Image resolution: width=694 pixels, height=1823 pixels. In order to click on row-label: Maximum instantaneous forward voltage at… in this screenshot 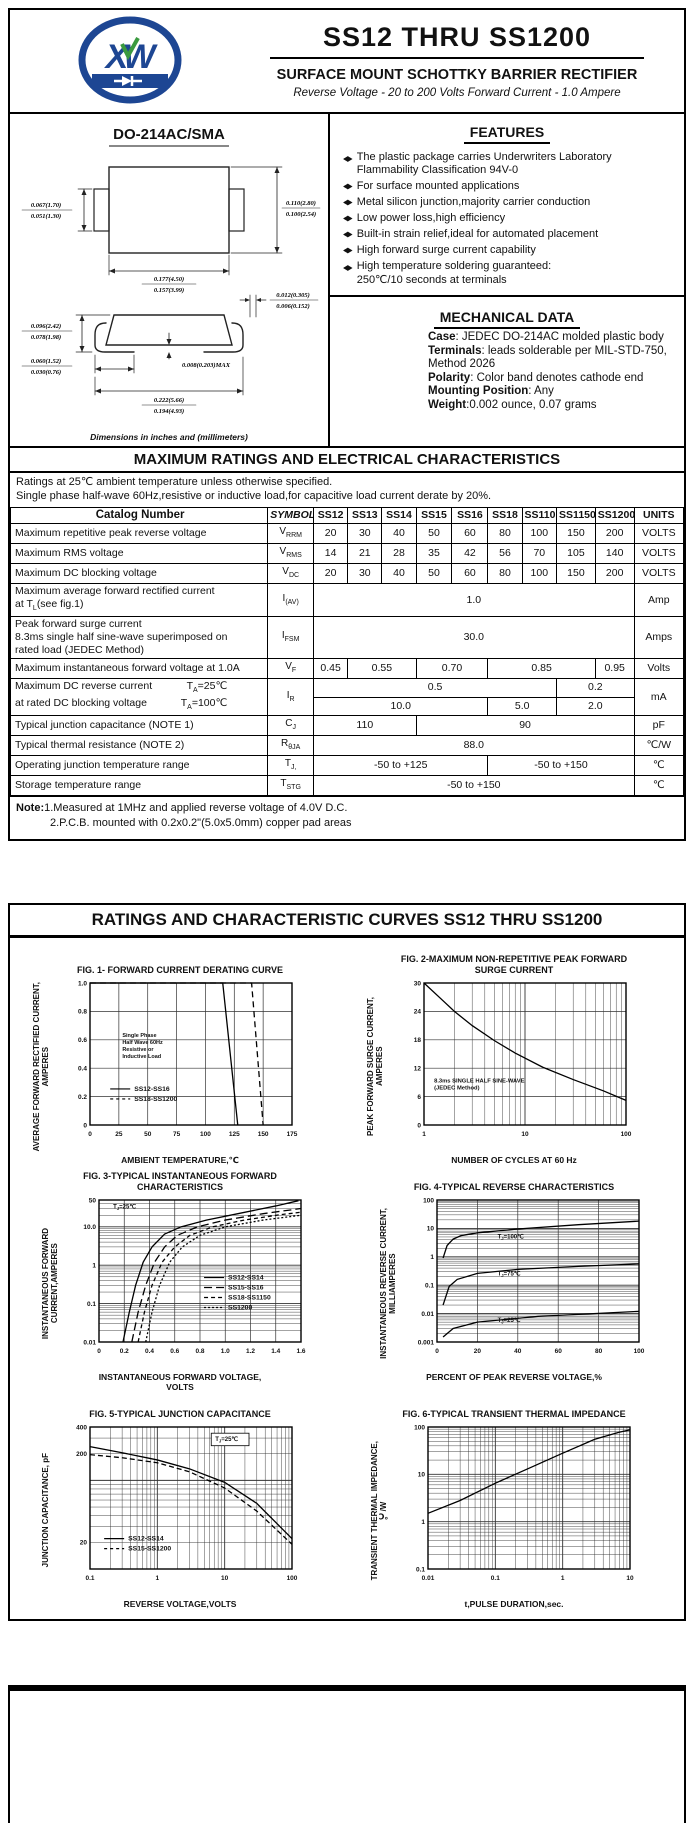, I will do `click(139, 669)`.